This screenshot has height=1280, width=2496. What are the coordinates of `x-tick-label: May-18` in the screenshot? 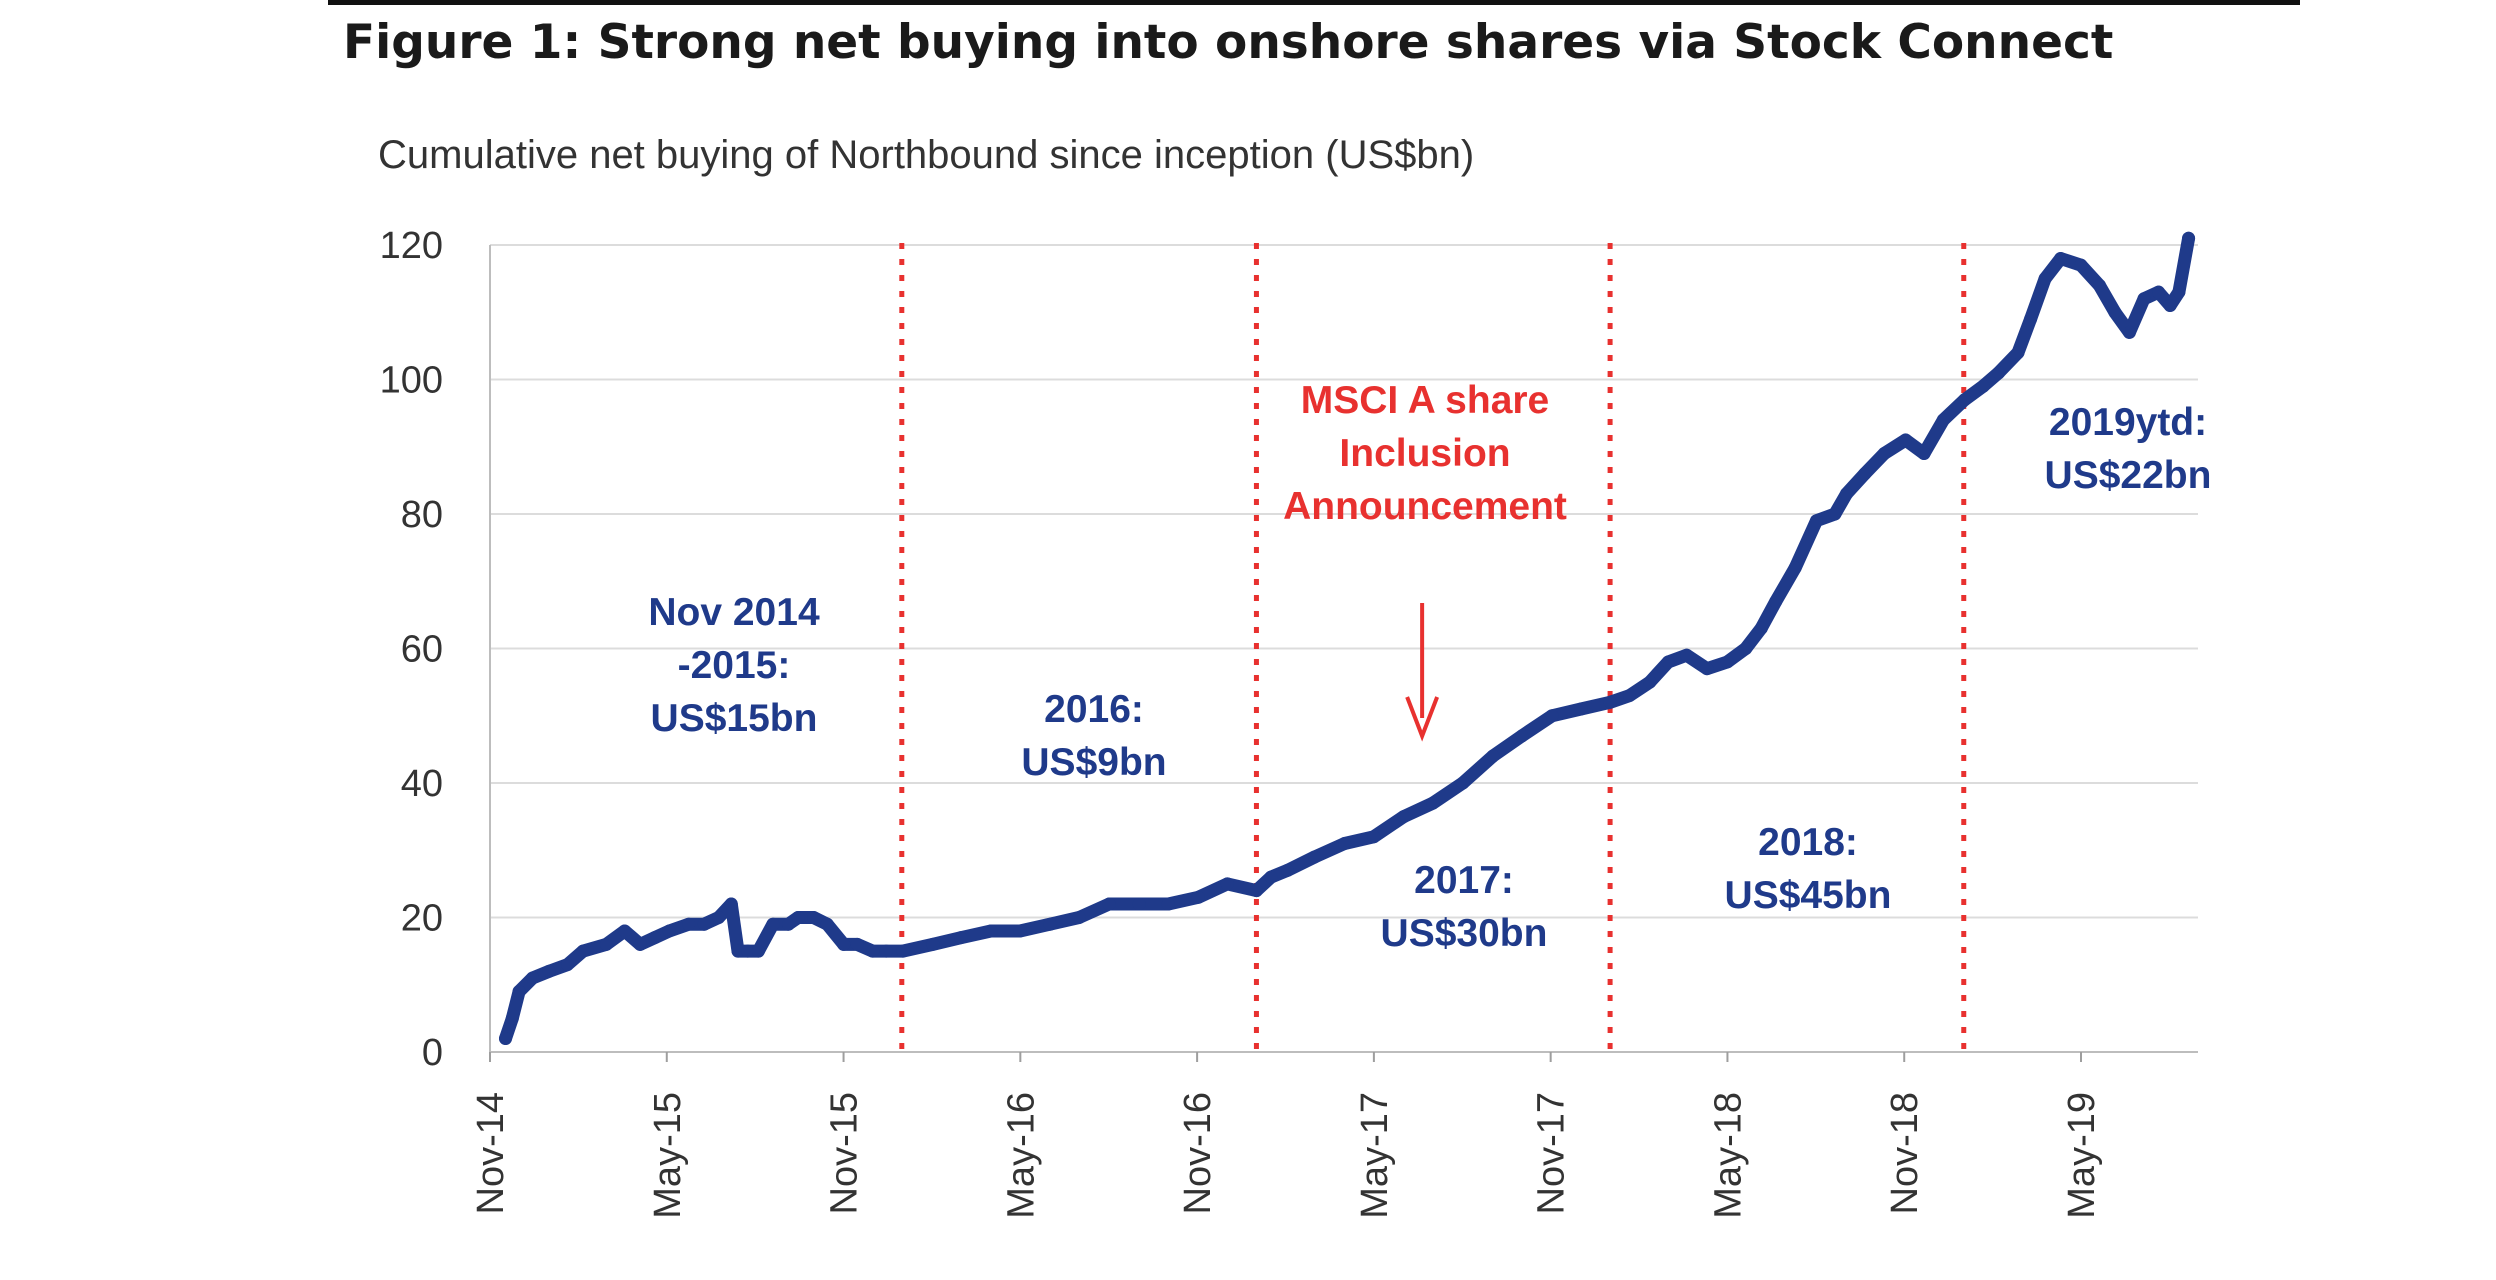 It's located at (1728, 1155).